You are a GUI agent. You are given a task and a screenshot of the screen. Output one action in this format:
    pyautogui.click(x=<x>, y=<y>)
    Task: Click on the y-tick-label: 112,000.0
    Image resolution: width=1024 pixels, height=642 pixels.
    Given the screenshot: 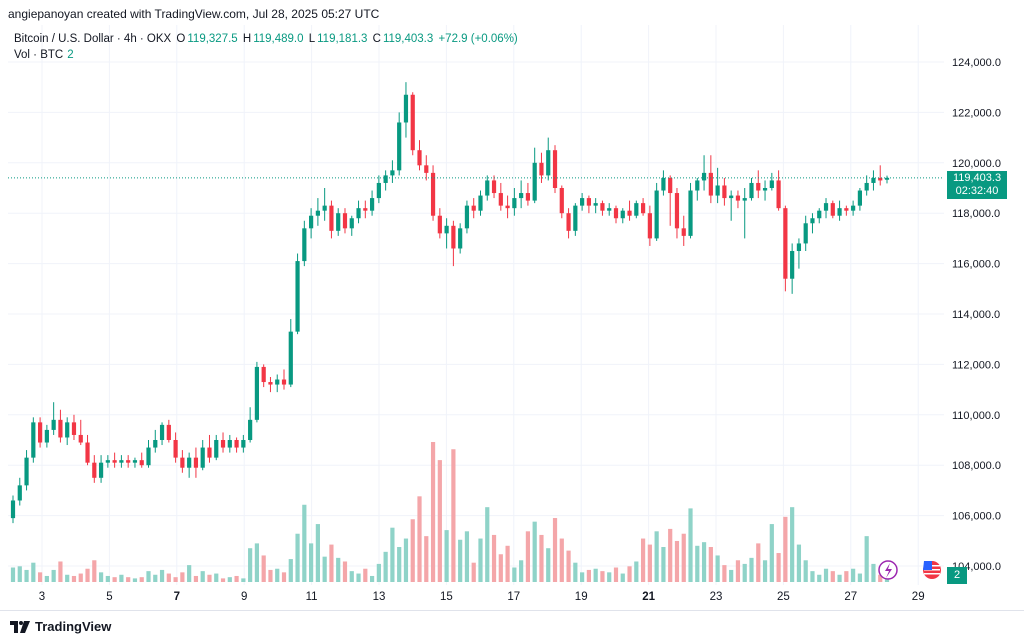 What is the action you would take?
    pyautogui.click(x=976, y=365)
    